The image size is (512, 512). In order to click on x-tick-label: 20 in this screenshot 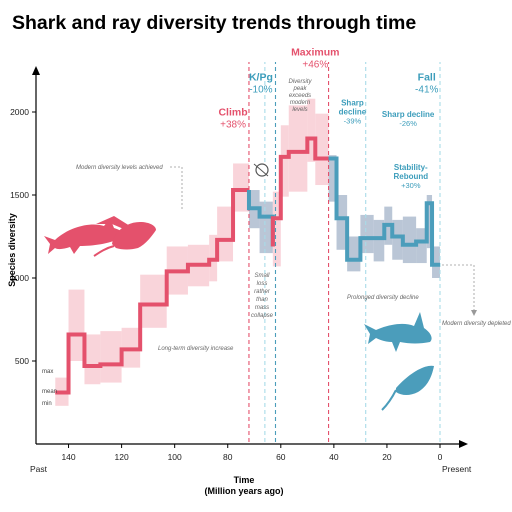, I will do `click(387, 457)`.